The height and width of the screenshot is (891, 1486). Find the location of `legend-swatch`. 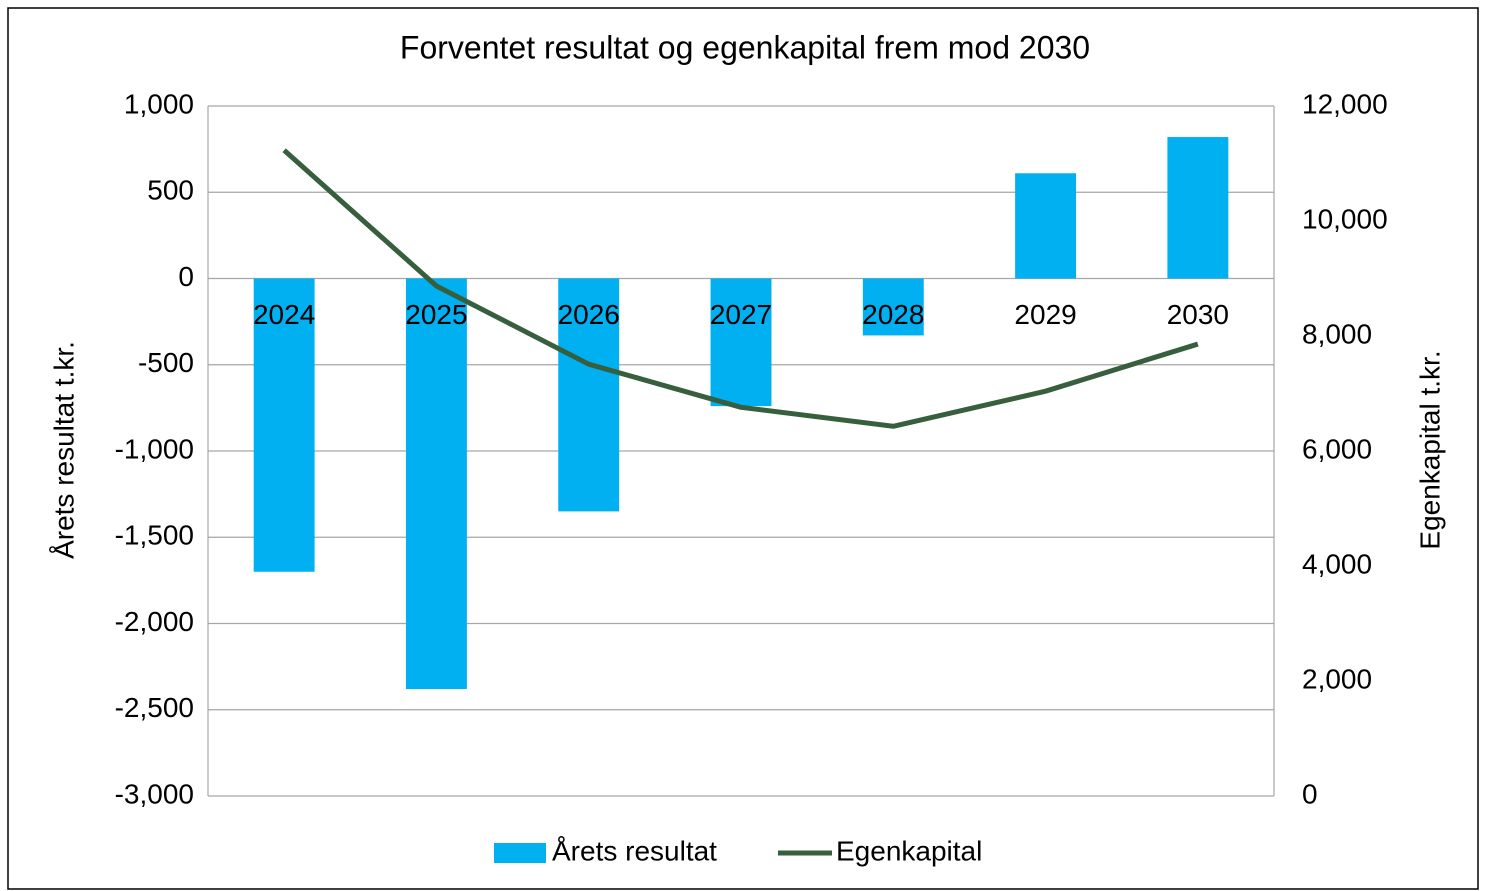

legend-swatch is located at coordinates (520, 853).